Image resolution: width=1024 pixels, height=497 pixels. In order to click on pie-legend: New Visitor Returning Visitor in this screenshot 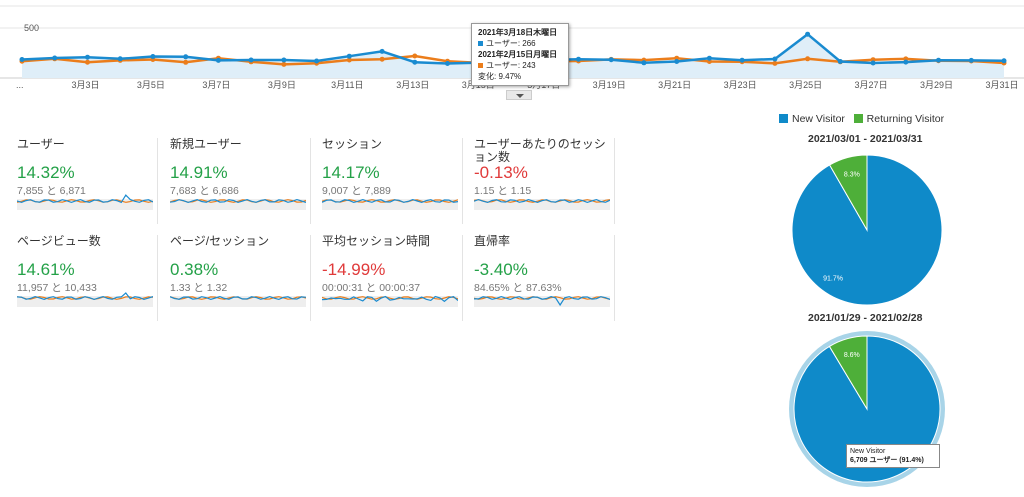, I will do `click(861, 119)`.